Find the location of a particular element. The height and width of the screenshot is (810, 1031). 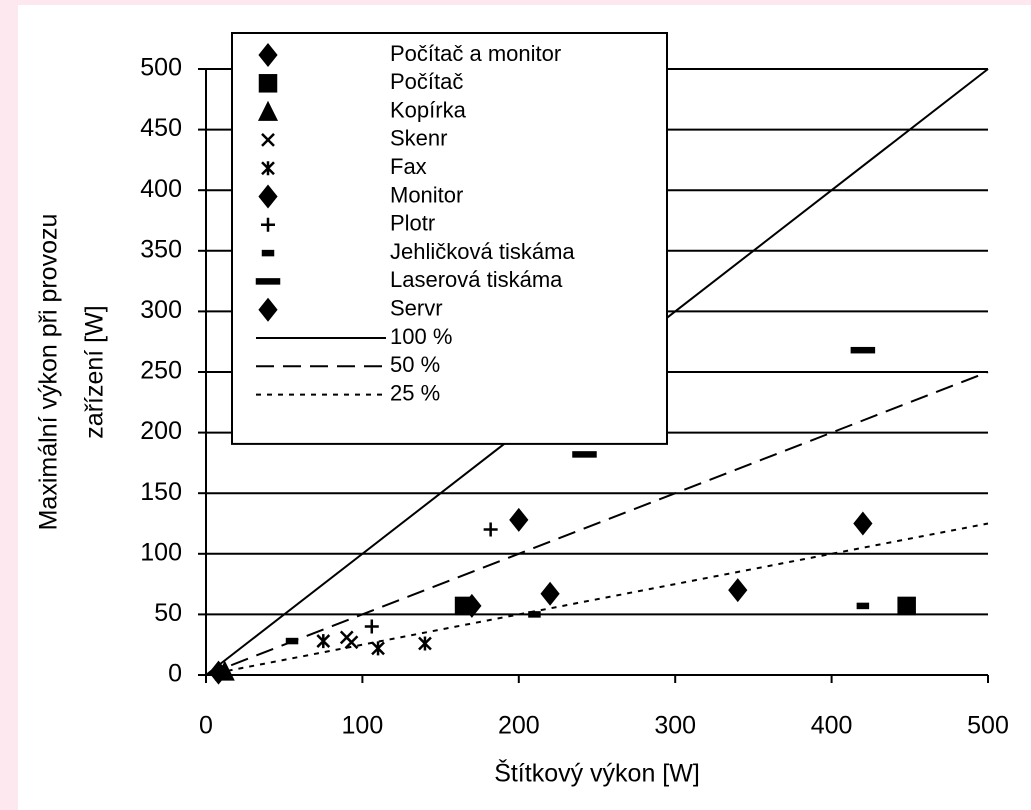

legend-label: Jehličková tiskáma is located at coordinates (482, 251).